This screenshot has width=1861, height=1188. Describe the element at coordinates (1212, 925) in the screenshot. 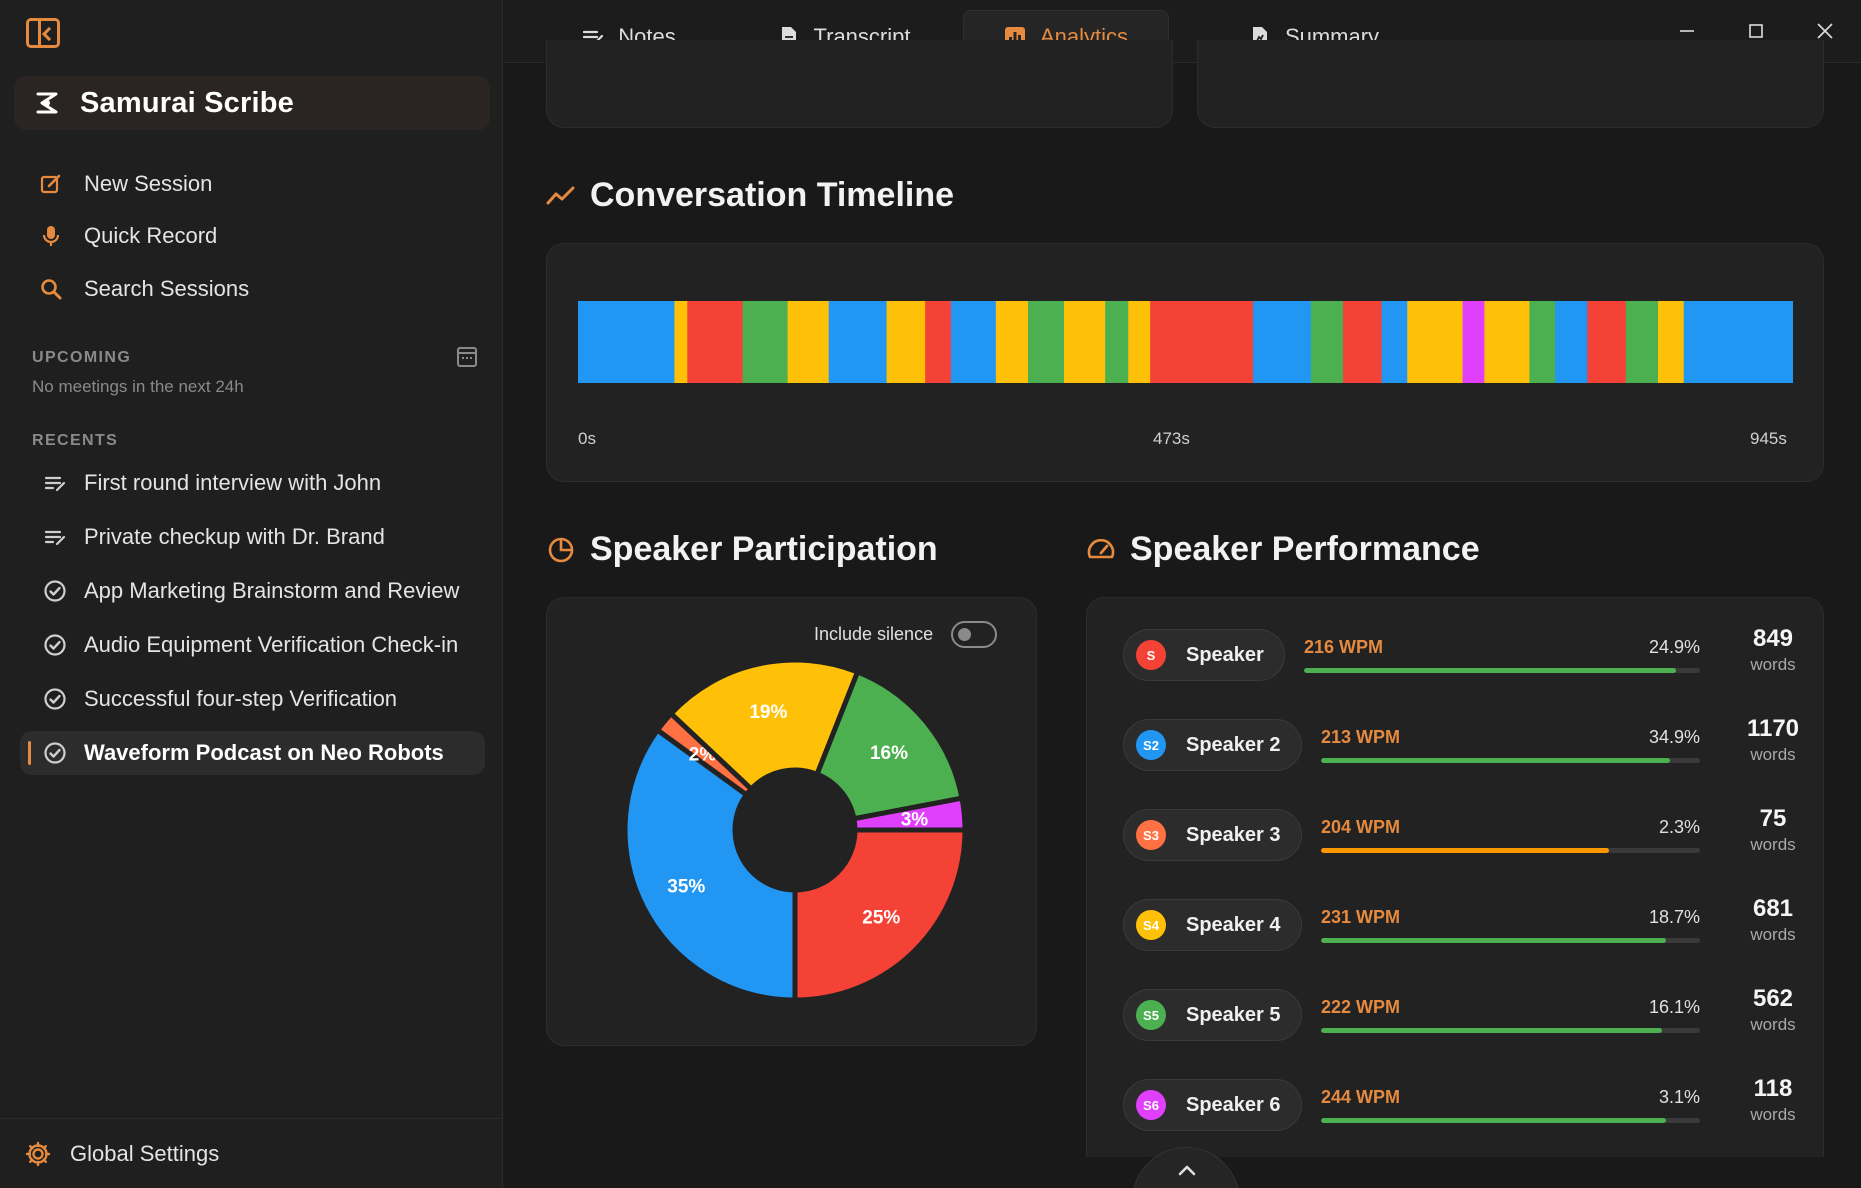

I see `speaker-pill: S4 Speaker 4` at that location.